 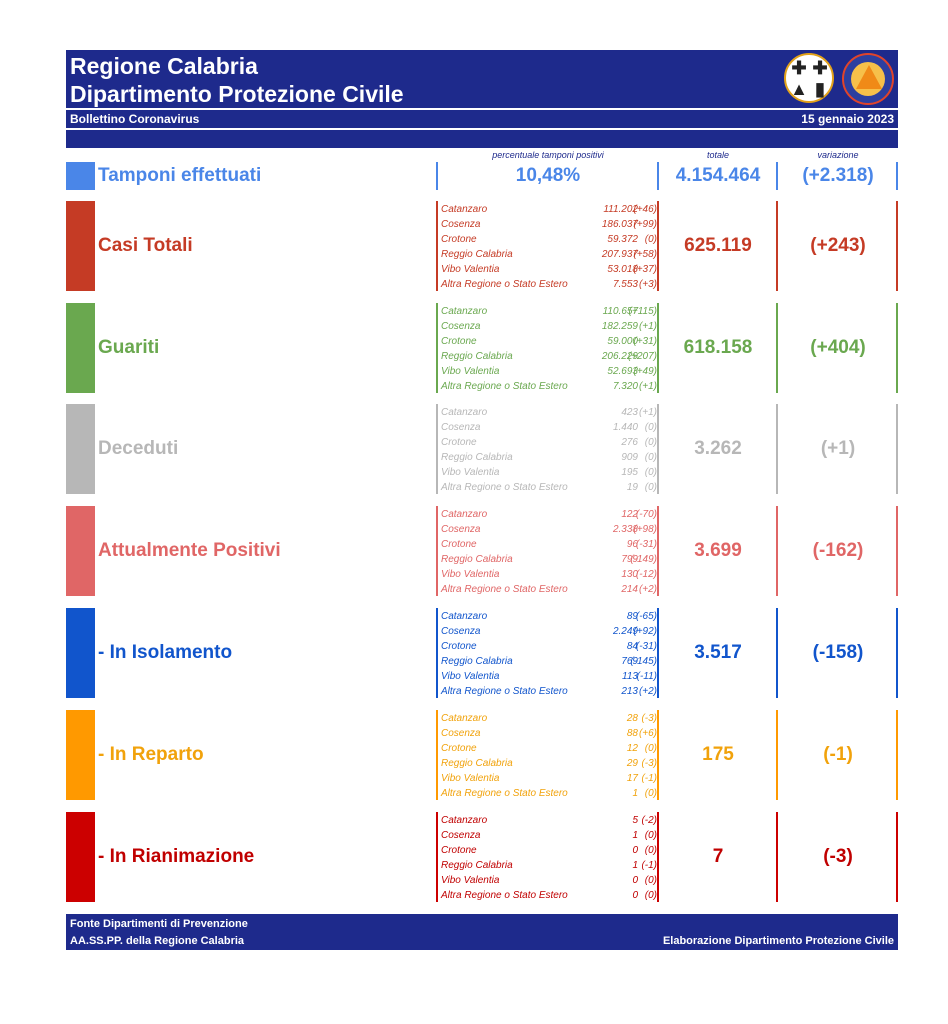 What do you see at coordinates (645, 209) in the screenshot?
I see `province-delta: (+46)` at bounding box center [645, 209].